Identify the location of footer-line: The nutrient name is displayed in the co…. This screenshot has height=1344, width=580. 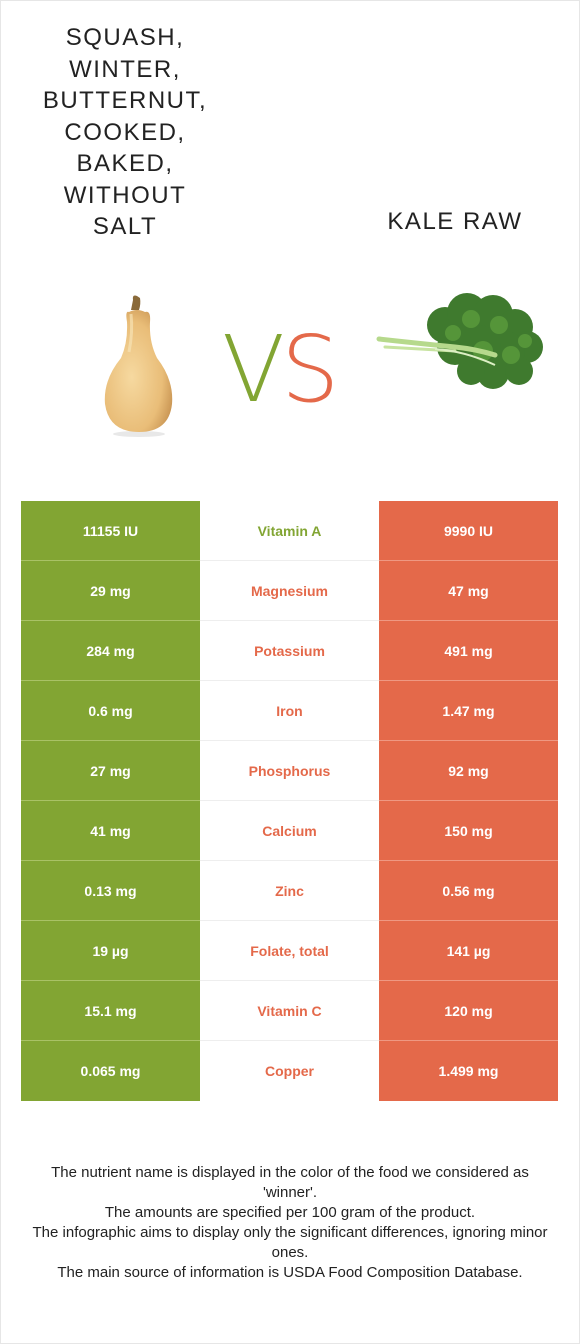
(290, 1182).